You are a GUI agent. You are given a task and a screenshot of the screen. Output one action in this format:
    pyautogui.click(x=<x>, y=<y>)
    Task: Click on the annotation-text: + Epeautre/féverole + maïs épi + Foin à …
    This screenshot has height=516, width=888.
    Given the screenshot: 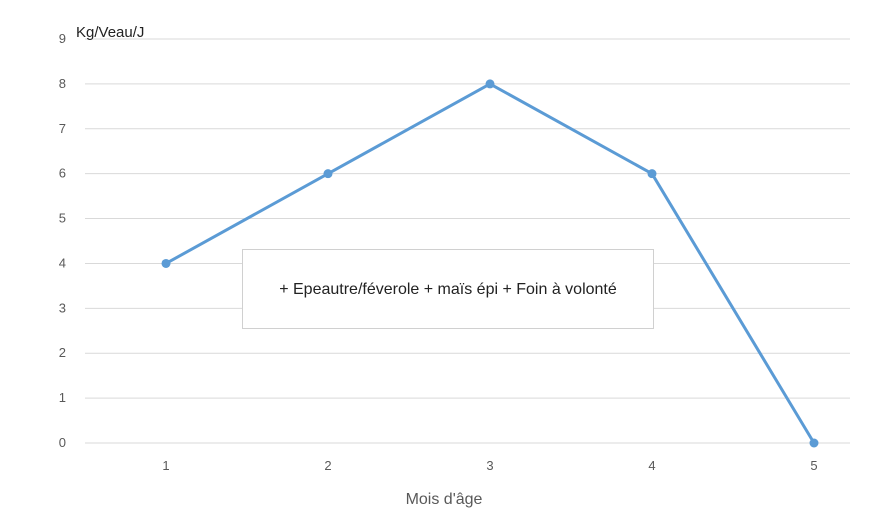 What is the action you would take?
    pyautogui.click(x=448, y=289)
    